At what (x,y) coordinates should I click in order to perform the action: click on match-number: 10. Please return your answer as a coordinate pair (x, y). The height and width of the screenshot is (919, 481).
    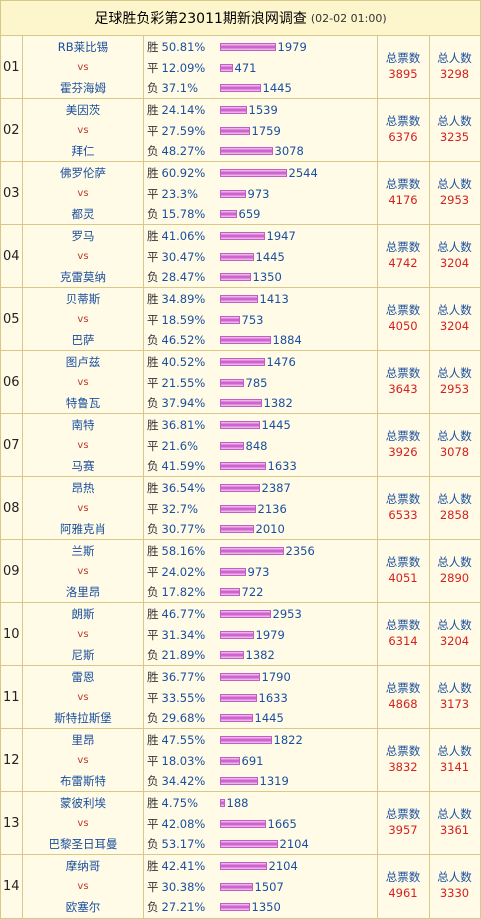
    Looking at the image, I should click on (11, 634).